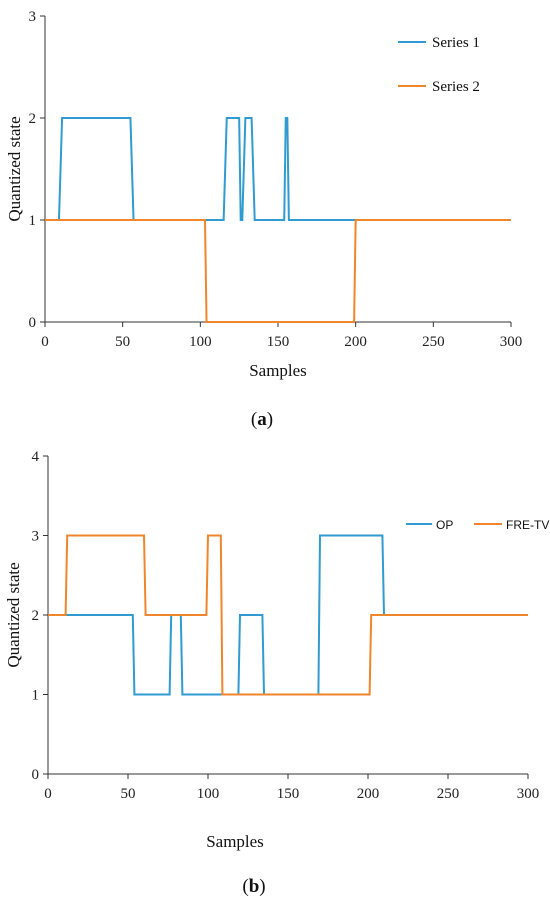  Describe the element at coordinates (456, 87) in the screenshot. I see `legend-label: Series 2` at that location.